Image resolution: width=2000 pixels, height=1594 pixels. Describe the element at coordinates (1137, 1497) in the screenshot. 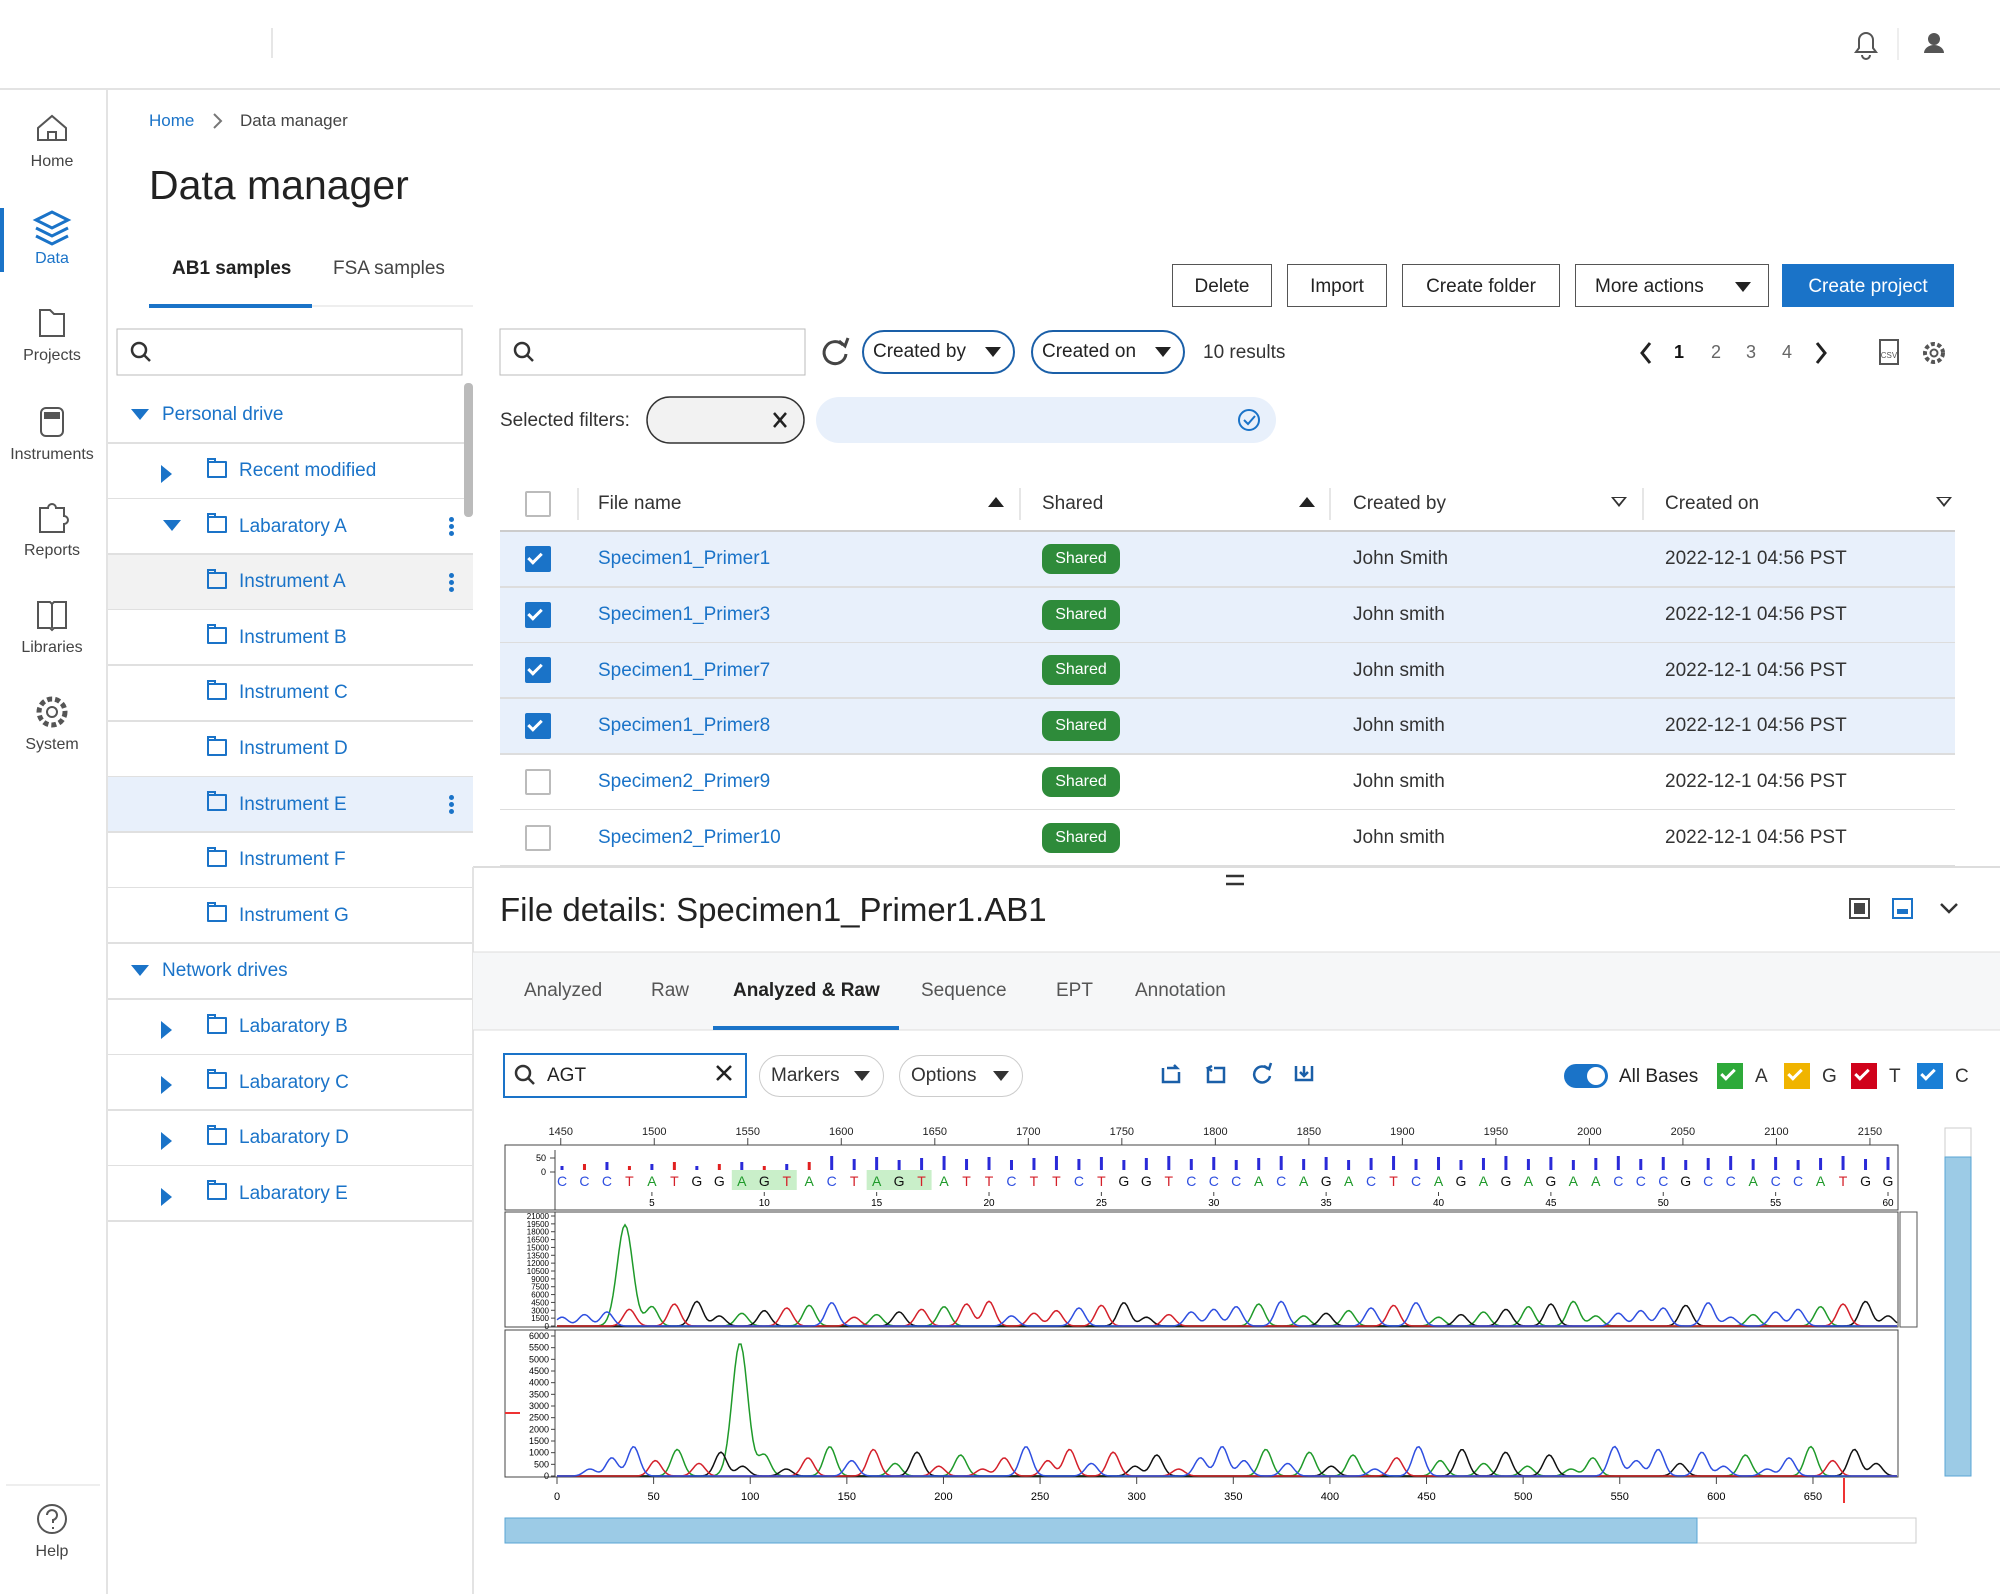

I see `x2-tick-label: 300` at that location.